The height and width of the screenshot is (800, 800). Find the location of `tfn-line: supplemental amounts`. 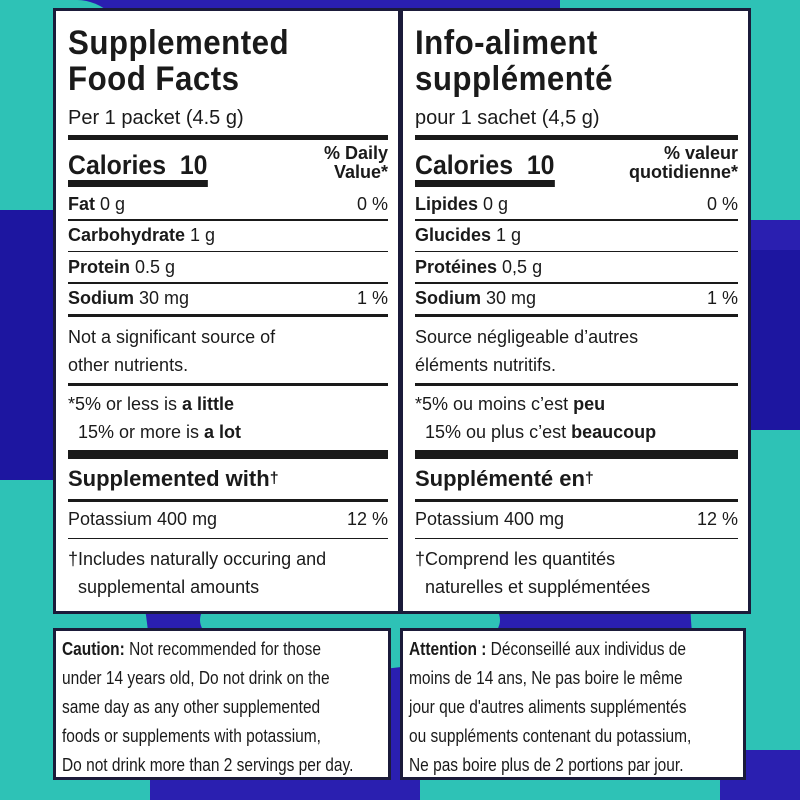

tfn-line: supplemental amounts is located at coordinates (169, 587).